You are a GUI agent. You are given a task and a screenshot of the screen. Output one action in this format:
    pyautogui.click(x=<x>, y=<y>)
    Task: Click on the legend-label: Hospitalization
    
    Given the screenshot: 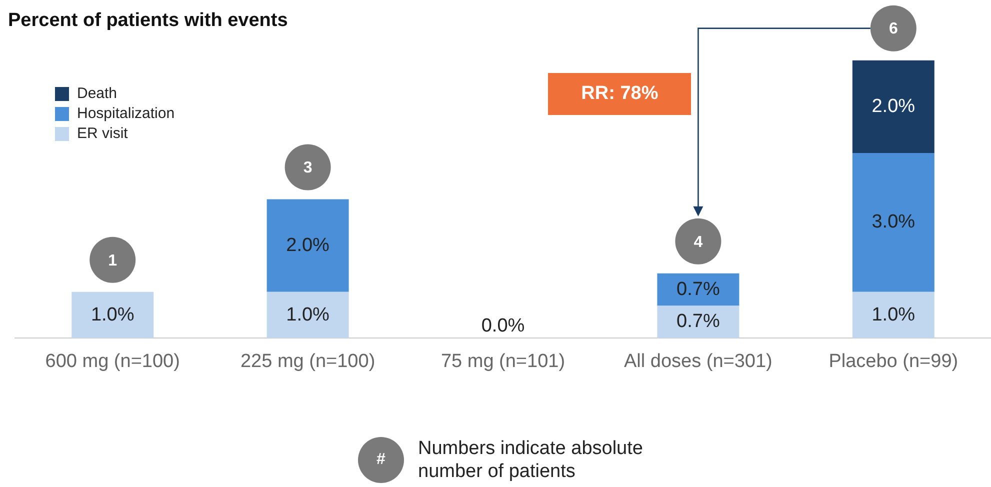 What is the action you would take?
    pyautogui.click(x=126, y=113)
    